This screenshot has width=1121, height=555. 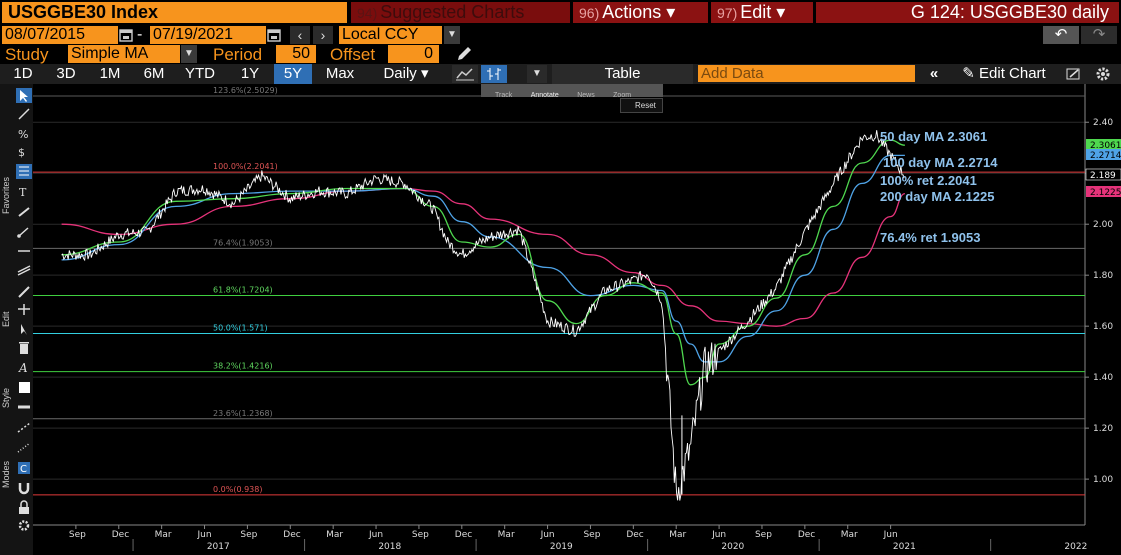 I want to click on trash-icon, so click(x=24, y=347).